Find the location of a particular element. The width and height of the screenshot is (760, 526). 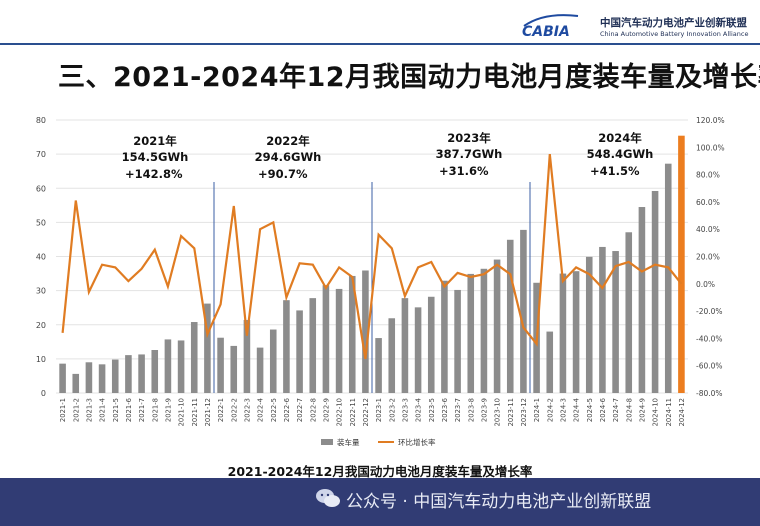

right-tick-label: 80.0% is located at coordinates (708, 175).